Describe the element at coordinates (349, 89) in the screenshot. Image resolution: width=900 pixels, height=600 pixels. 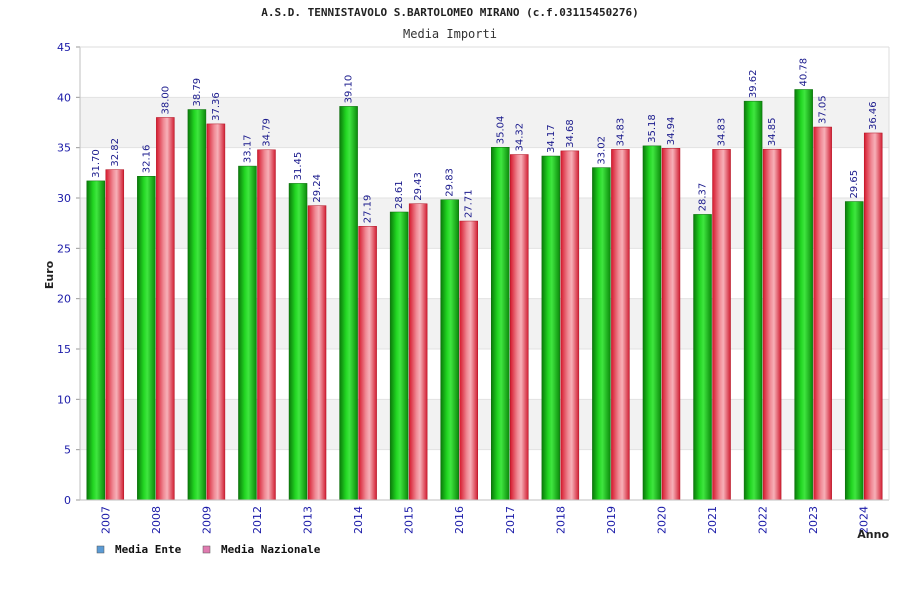
I see `data-label: 39.10` at that location.